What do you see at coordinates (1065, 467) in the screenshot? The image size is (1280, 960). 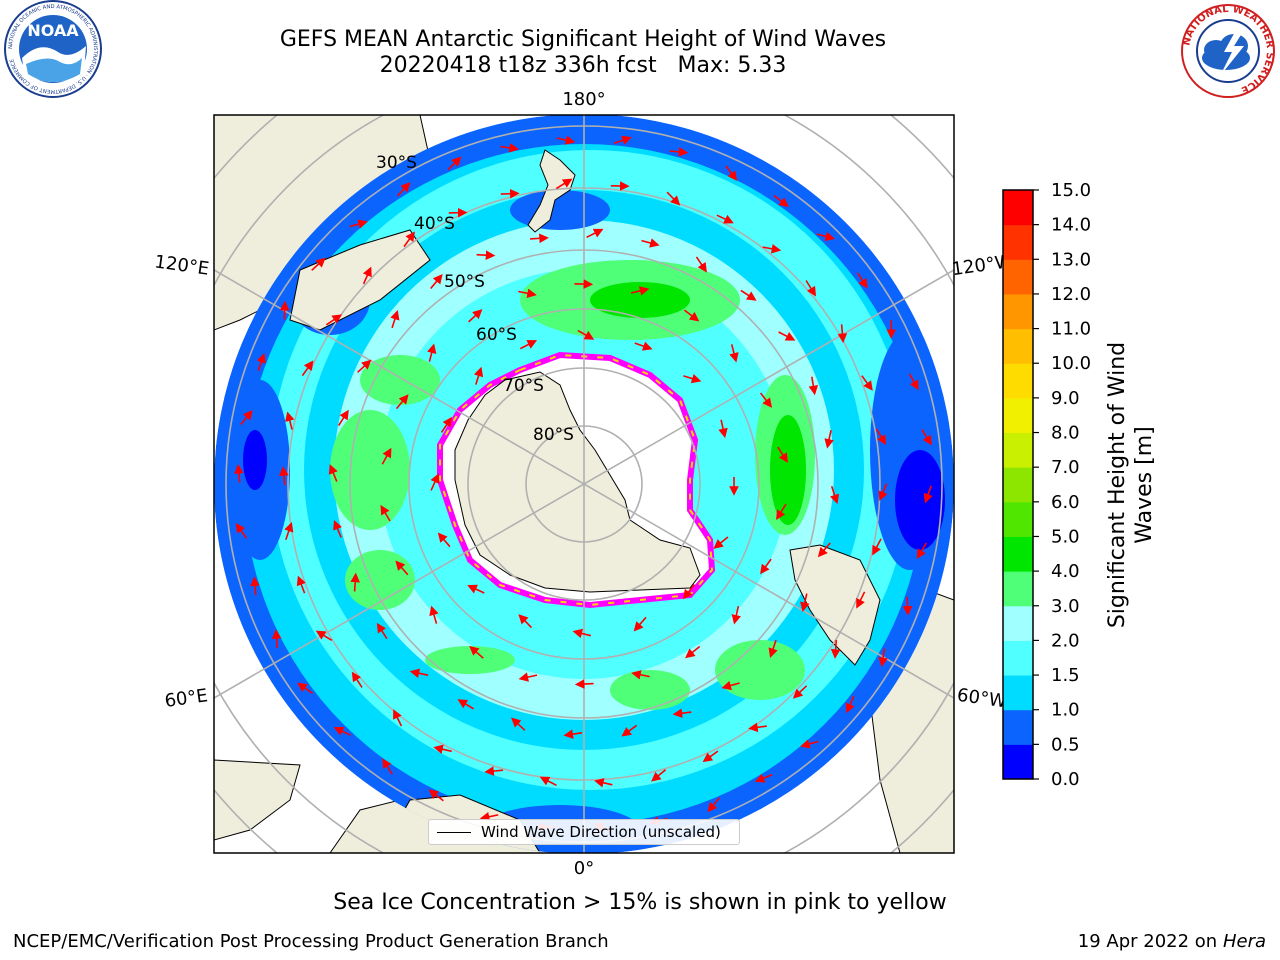 I see `colorbar-tick-label: 7.0` at bounding box center [1065, 467].